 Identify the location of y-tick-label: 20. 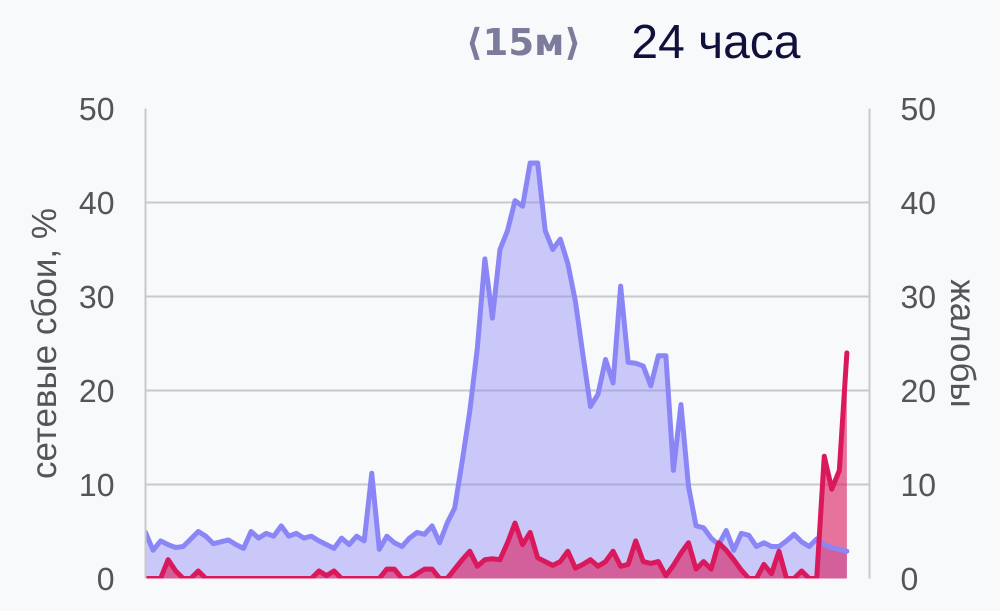
(96, 391).